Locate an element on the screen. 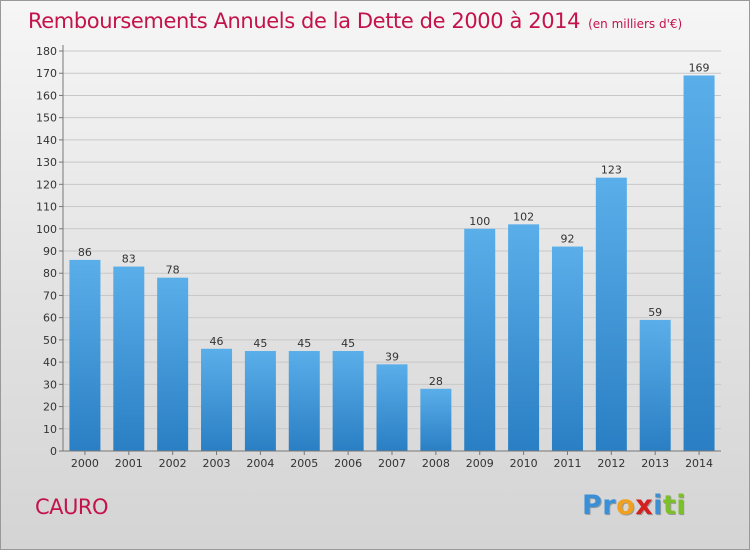 This screenshot has width=750, height=551. bar-value-label: 123 is located at coordinates (611, 170).